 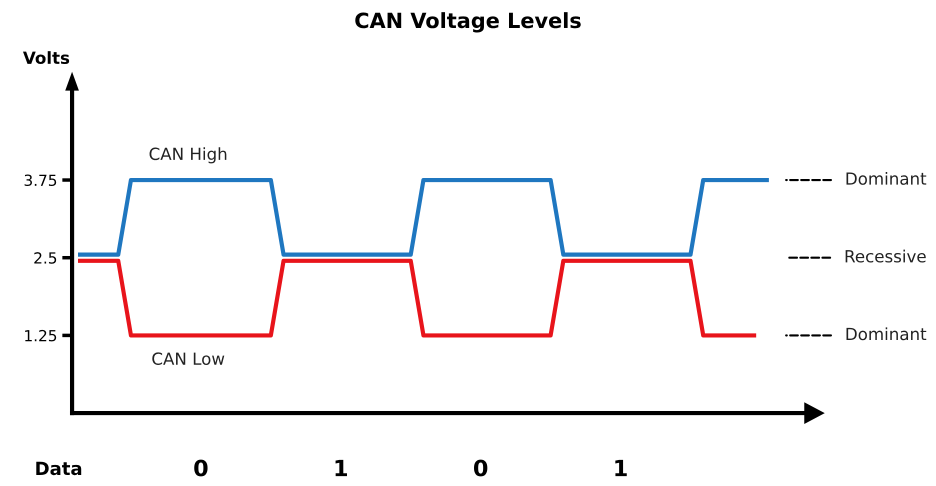 I want to click on y-tick-label: 3.75, so click(x=40, y=180).